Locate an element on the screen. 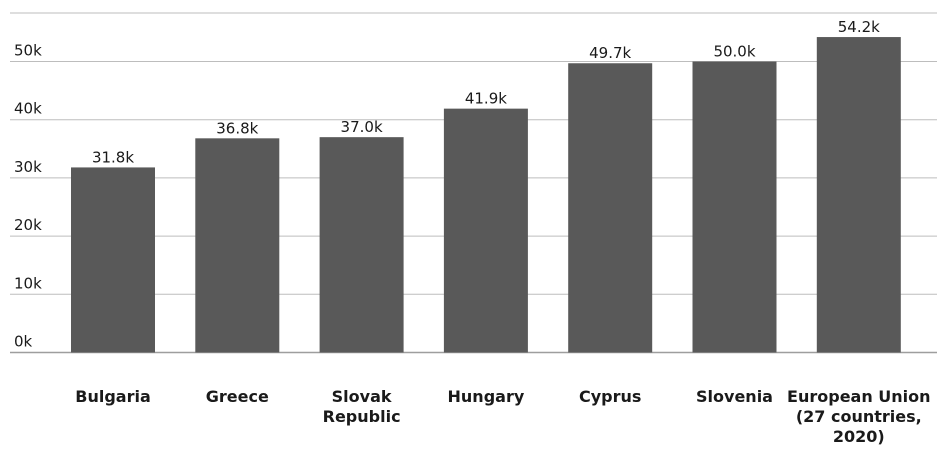 Image resolution: width=937 pixels, height=450 pixels. y-tick-label: 50k is located at coordinates (28, 51).